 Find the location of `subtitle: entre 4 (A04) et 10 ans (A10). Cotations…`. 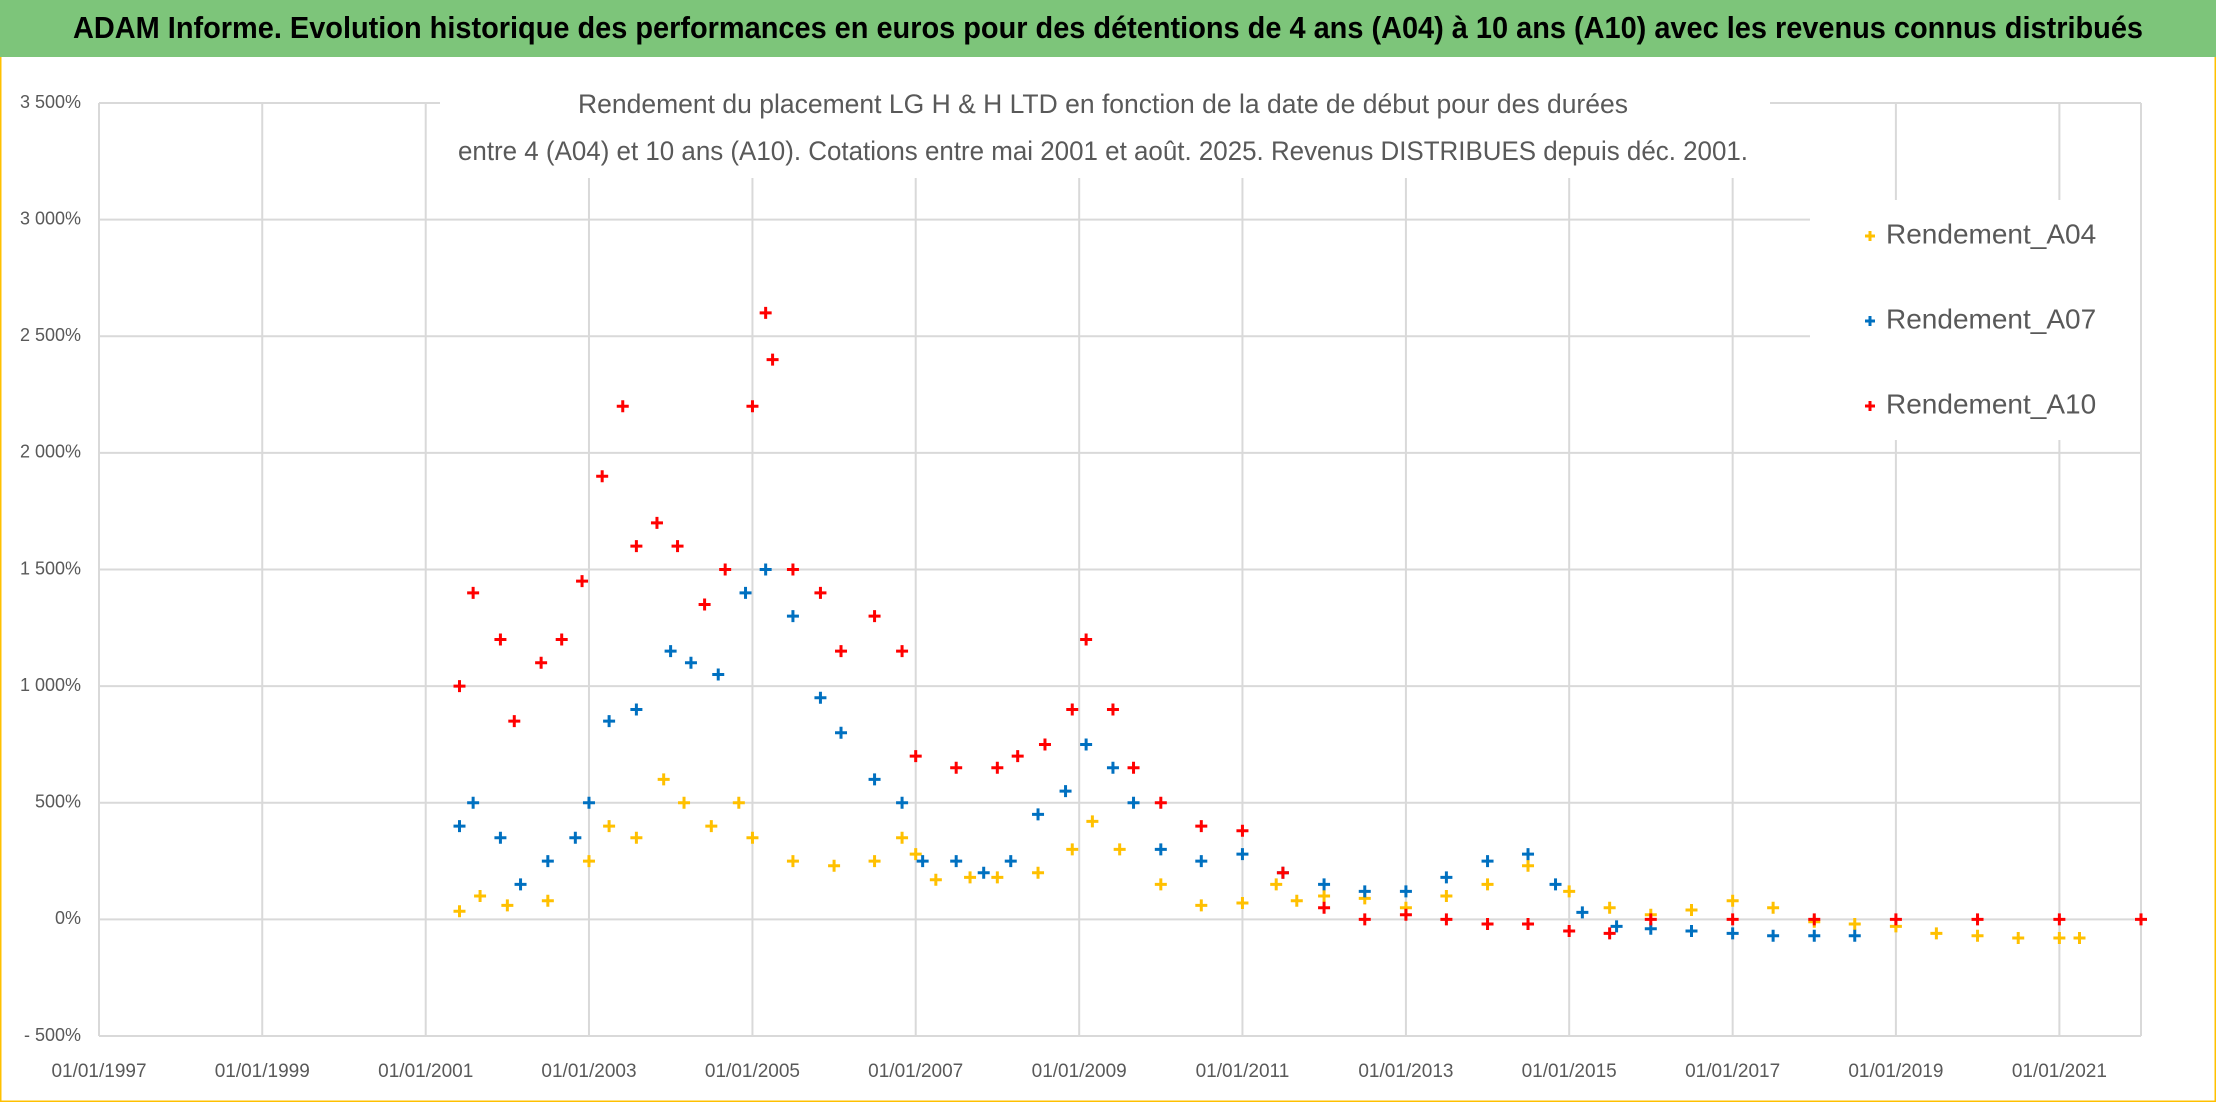

subtitle: entre 4 (A04) et 10 ans (A10). Cotations… is located at coordinates (1103, 151).